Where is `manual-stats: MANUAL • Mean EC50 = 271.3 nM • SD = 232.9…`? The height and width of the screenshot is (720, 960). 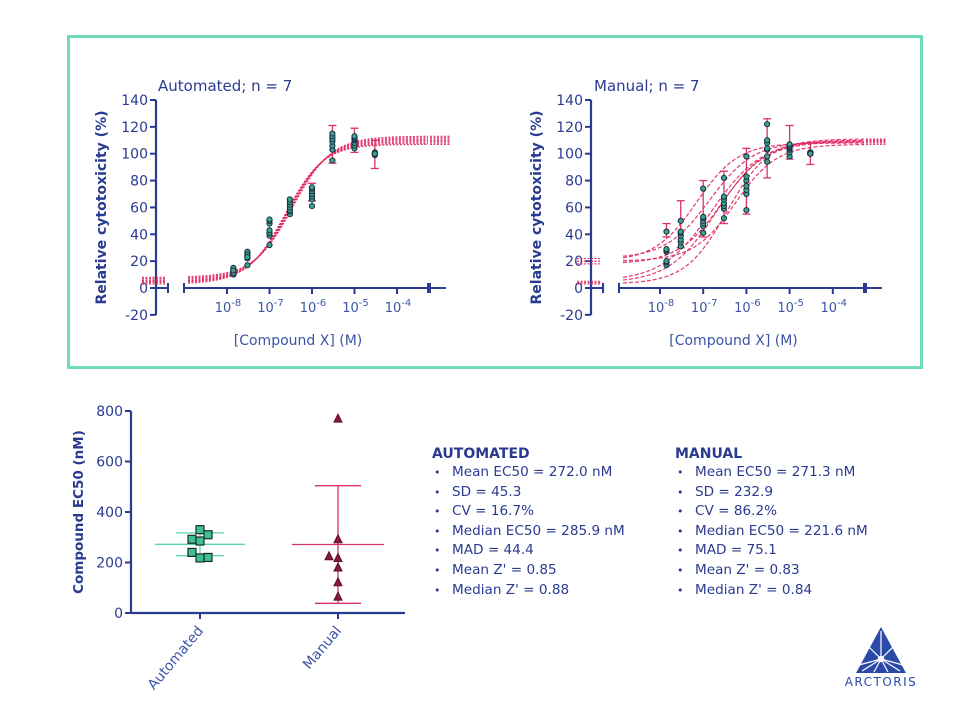
manual-stats: MANUAL • Mean EC50 = 271.3 nM • SD = 232.9… is located at coordinates (771, 523).